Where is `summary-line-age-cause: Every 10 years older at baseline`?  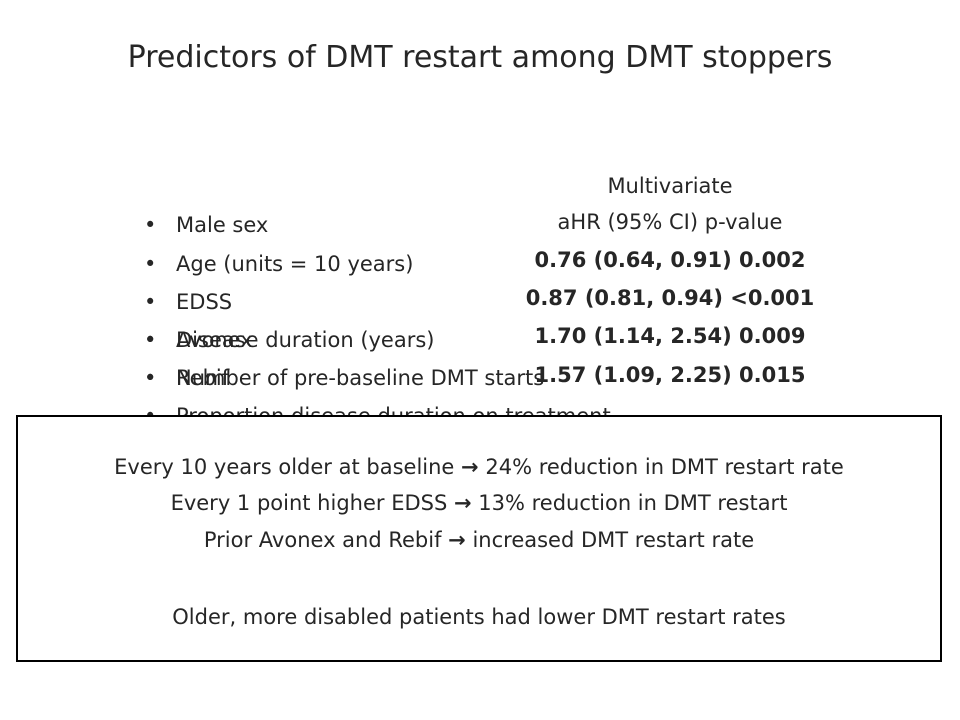 summary-line-age-cause: Every 10 years older at baseline is located at coordinates (284, 467).